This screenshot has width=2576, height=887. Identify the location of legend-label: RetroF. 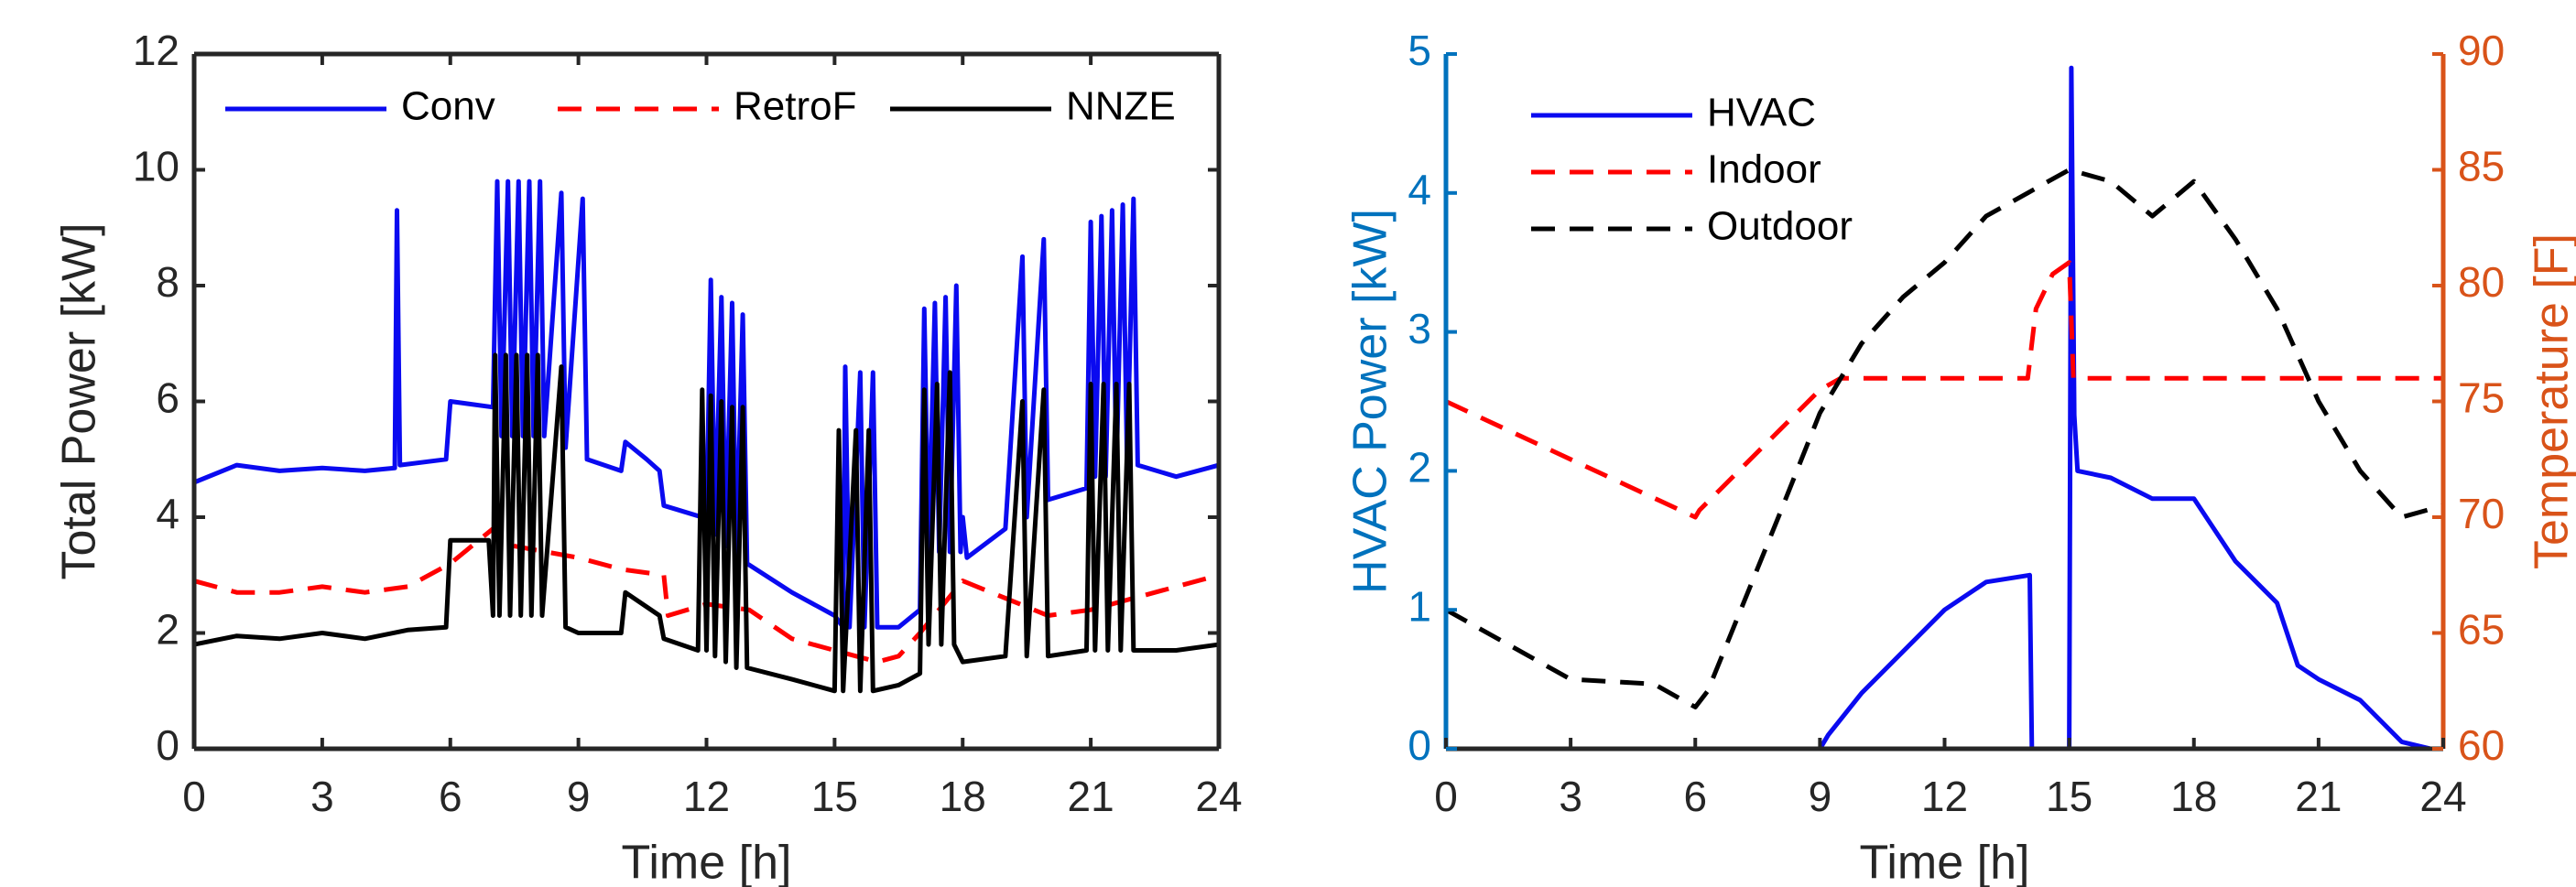
(795, 106).